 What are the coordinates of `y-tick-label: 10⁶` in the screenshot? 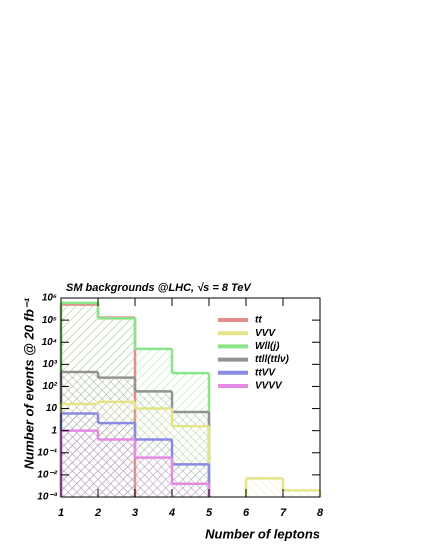 It's located at (49, 298).